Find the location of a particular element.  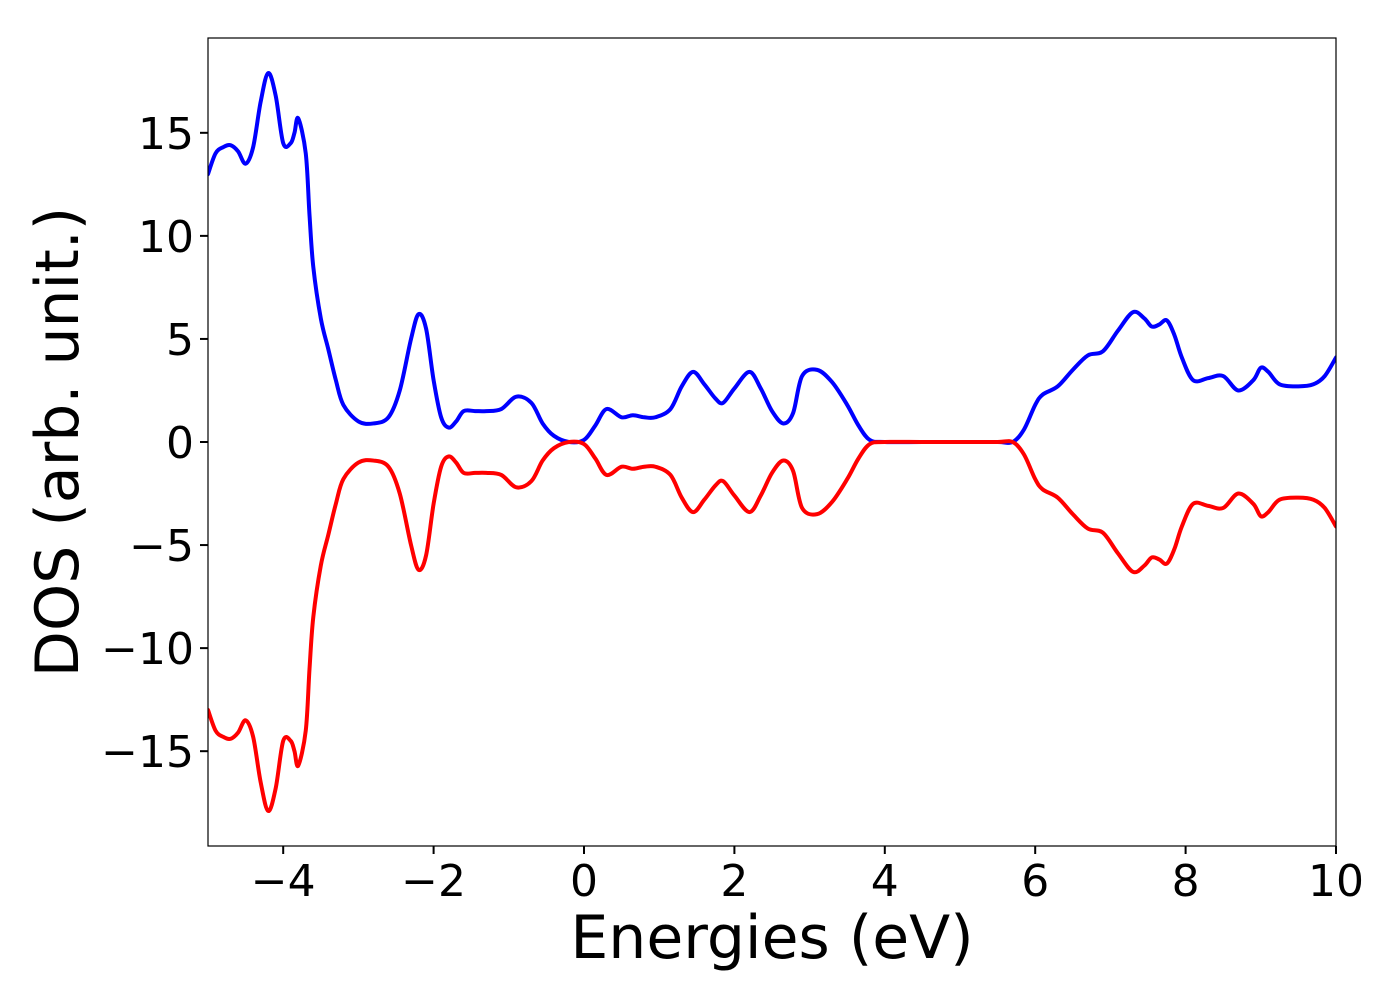

x-axis: −4 −2 0 2 4 6 8 10 is located at coordinates (807, 876).